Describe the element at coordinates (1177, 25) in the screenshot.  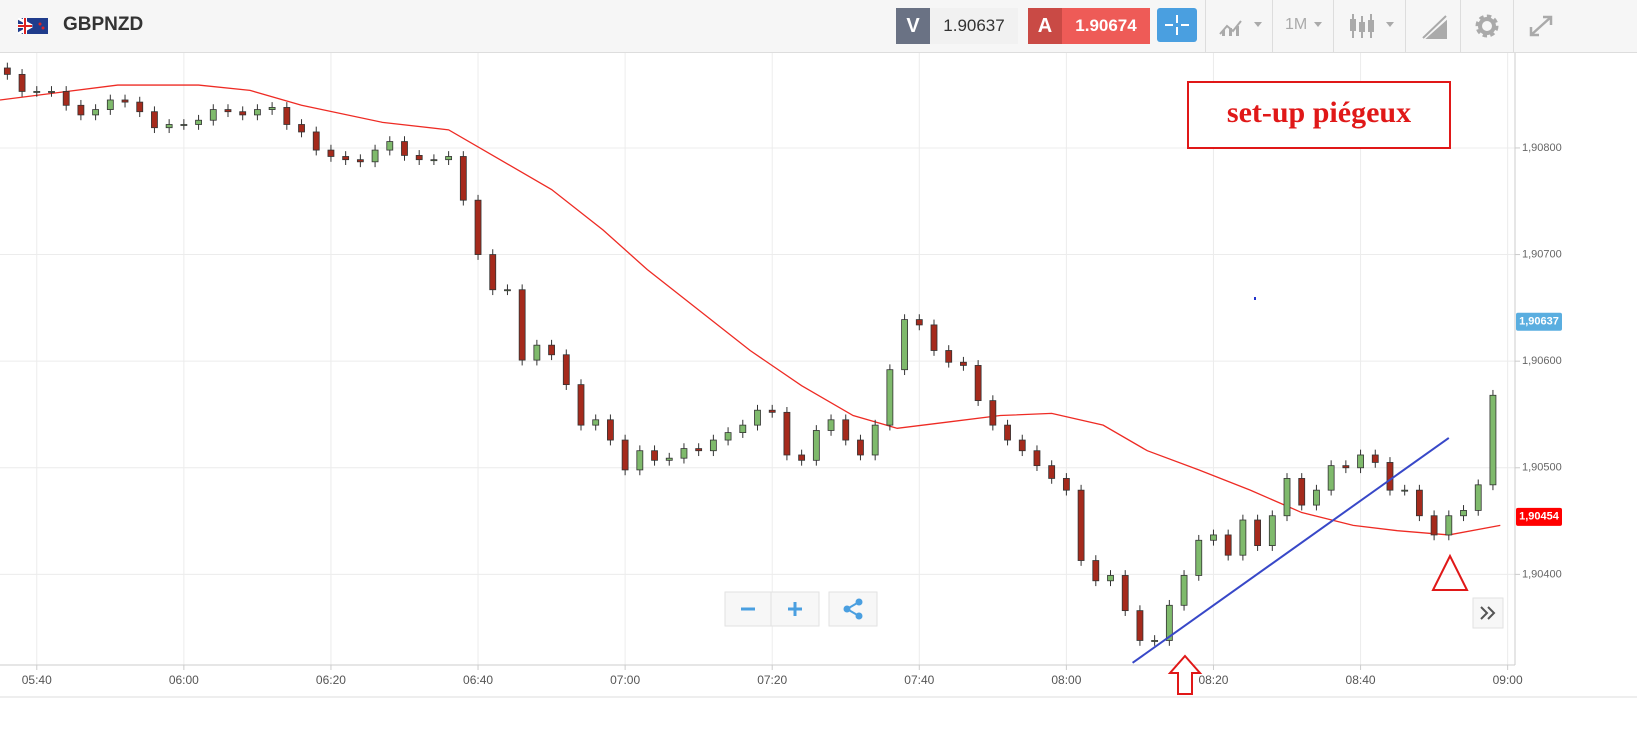
I see `crosshair-button` at that location.